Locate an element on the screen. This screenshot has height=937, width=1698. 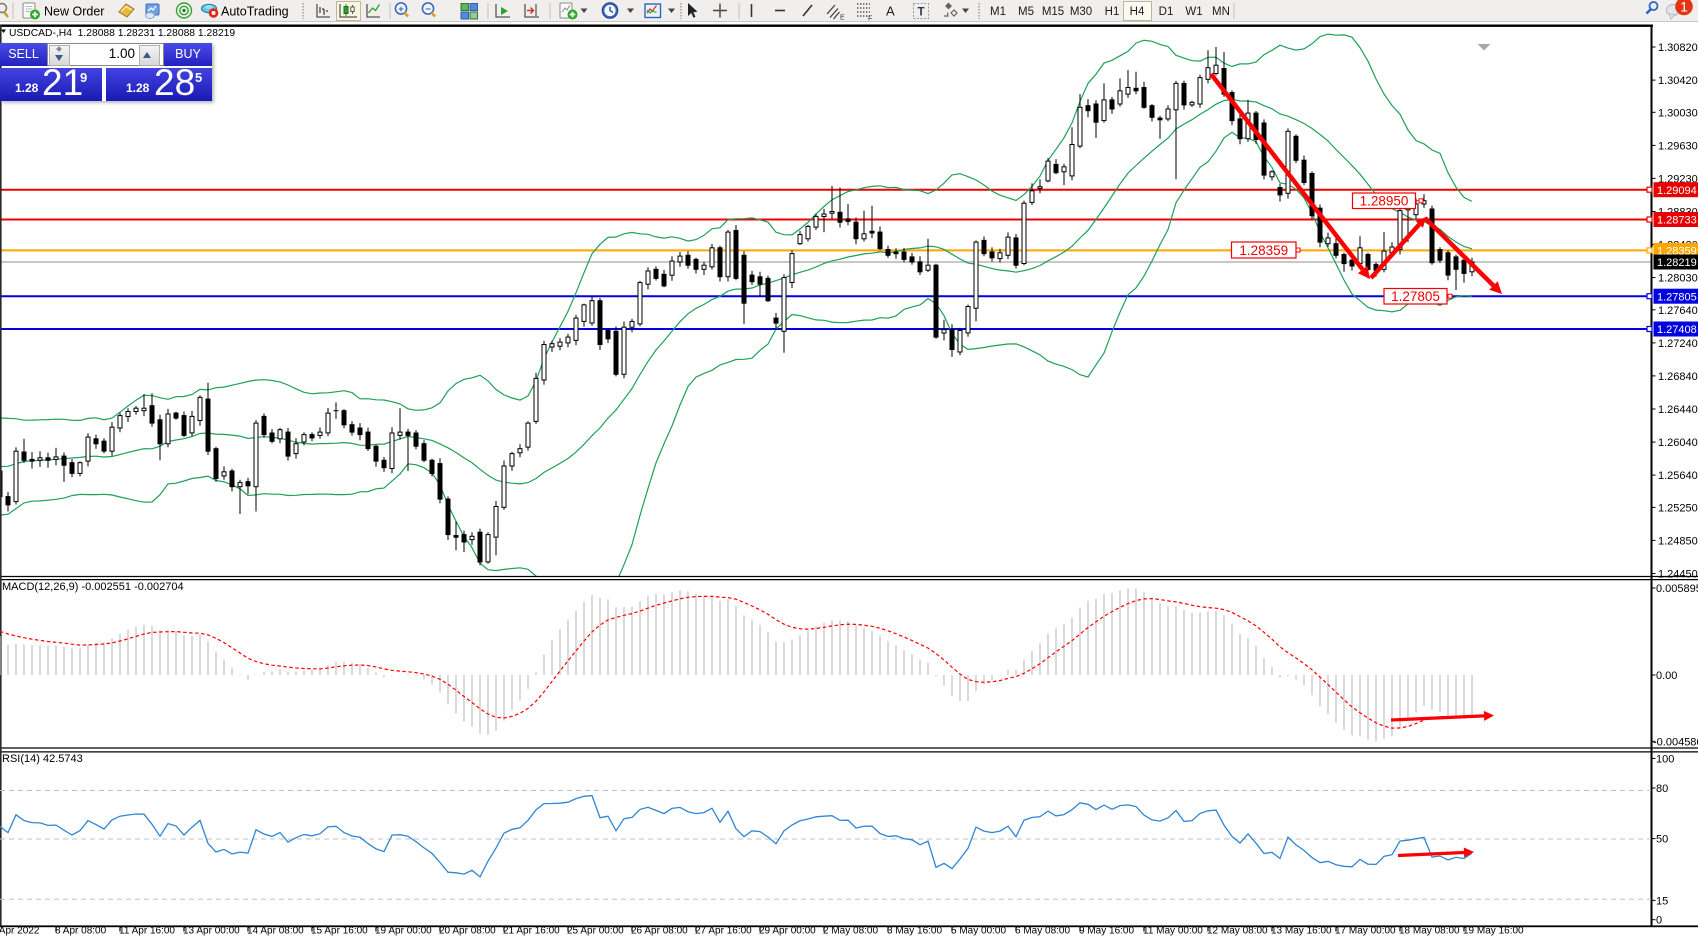
svg-text: 1.28030 is located at coordinates (1678, 279).